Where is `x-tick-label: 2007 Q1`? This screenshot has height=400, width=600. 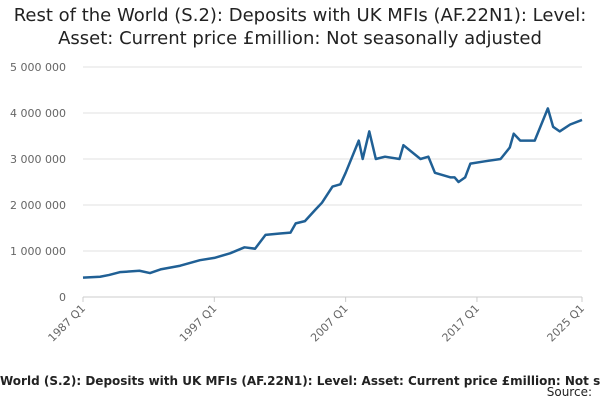
x-tick-label: 2007 Q1 is located at coordinates (329, 323).